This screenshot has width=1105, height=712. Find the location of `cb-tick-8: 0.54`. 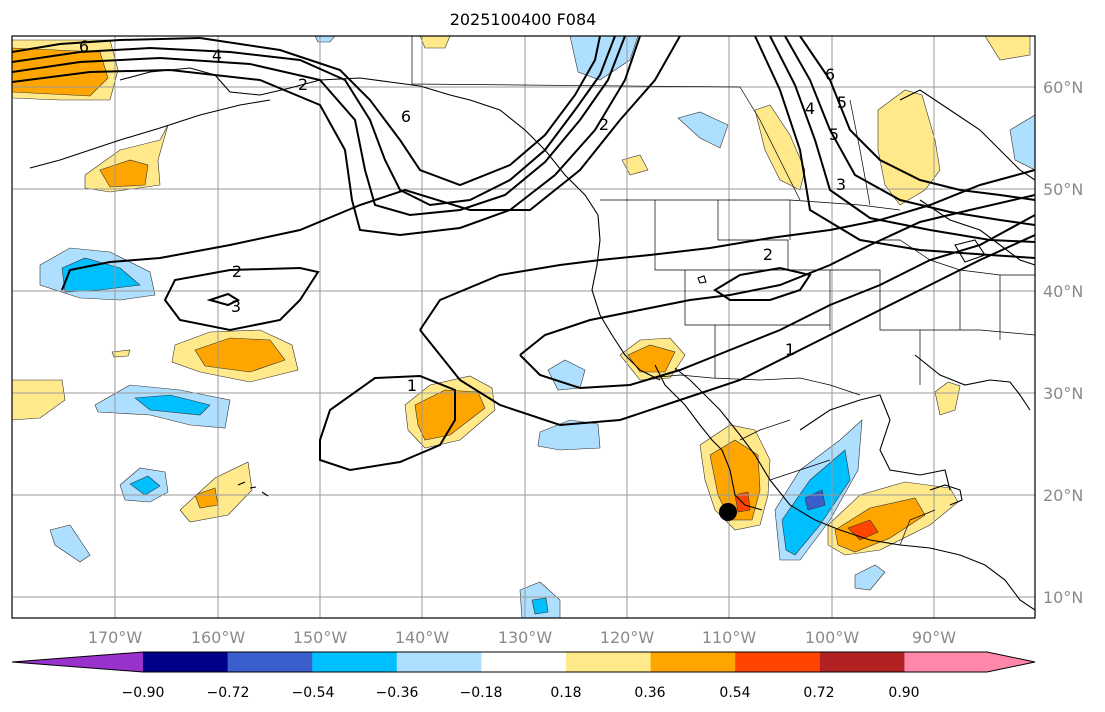

cb-tick-8: 0.54 is located at coordinates (734, 693).